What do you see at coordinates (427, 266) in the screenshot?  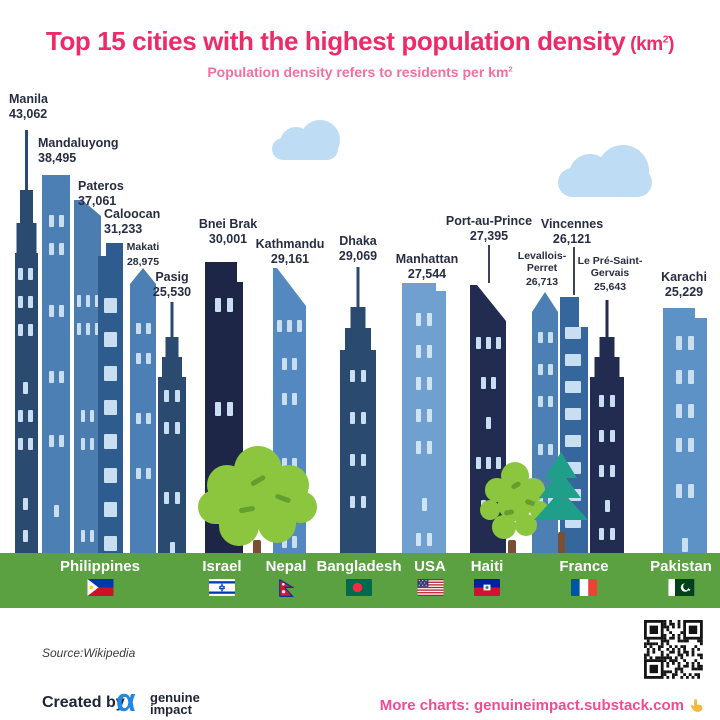 I see `label-manhattan: Manhattan 27,544` at bounding box center [427, 266].